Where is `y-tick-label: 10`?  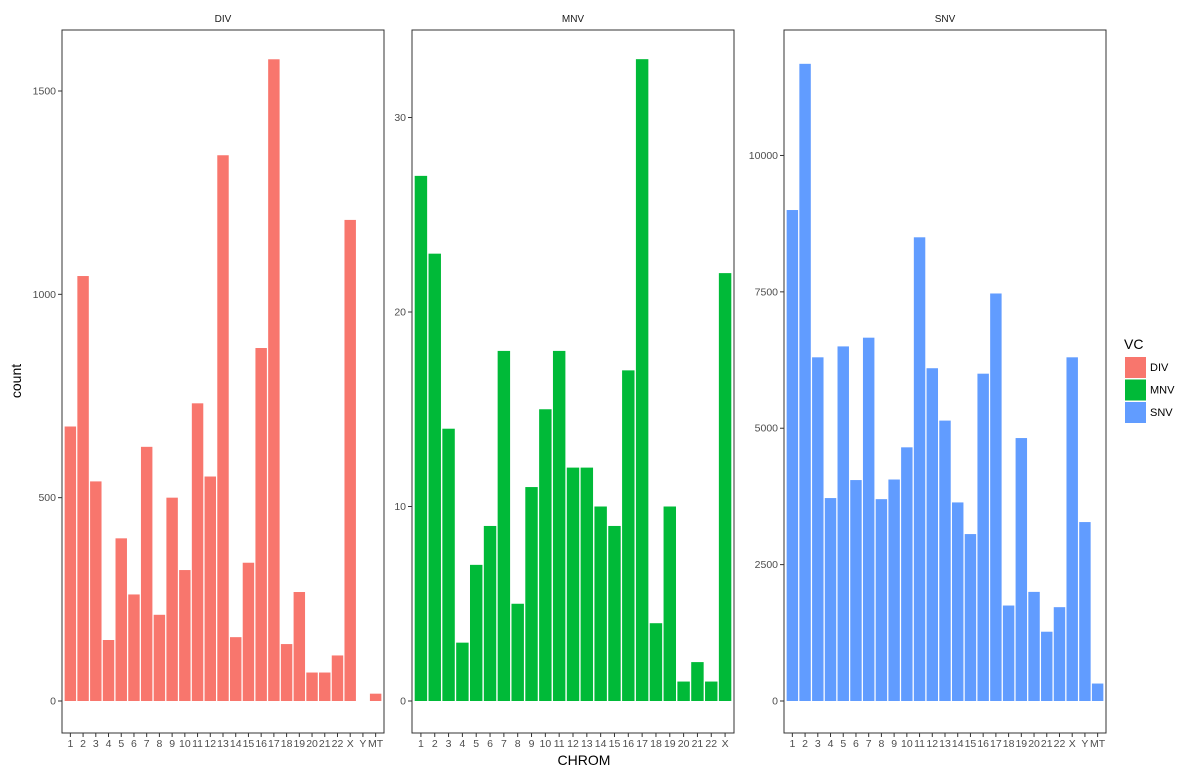
y-tick-label: 10 is located at coordinates (400, 507).